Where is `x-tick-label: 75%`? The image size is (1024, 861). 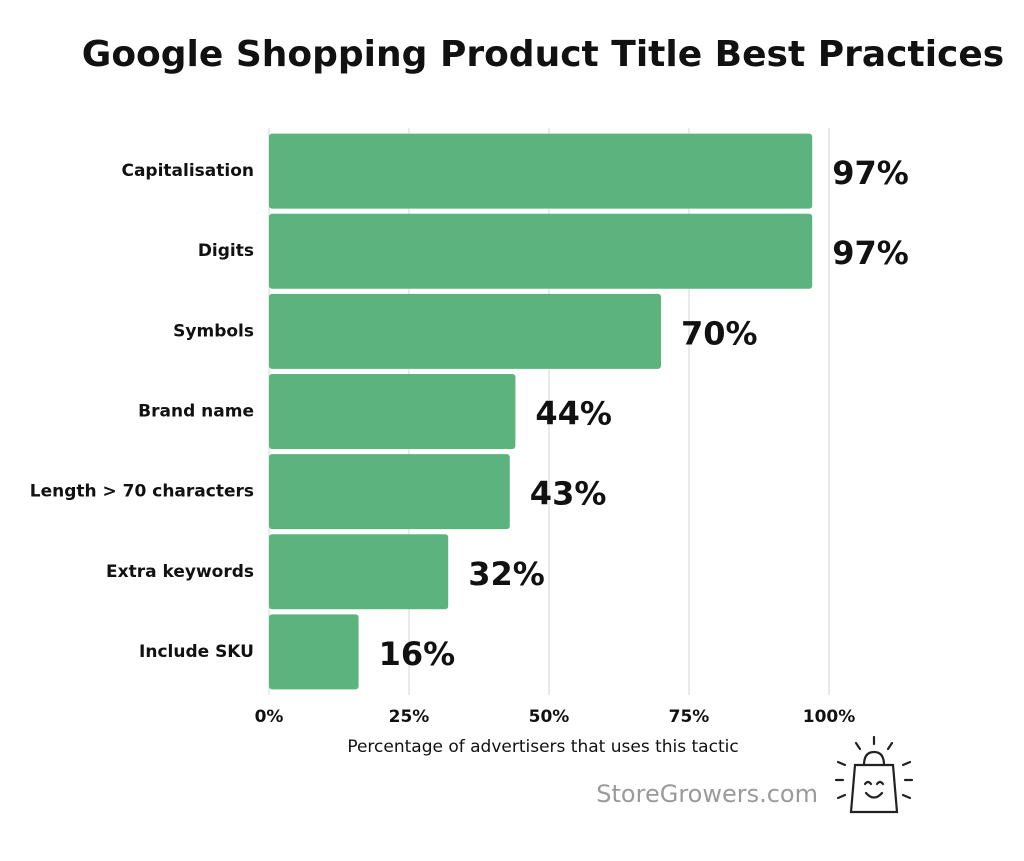 x-tick-label: 75% is located at coordinates (689, 717).